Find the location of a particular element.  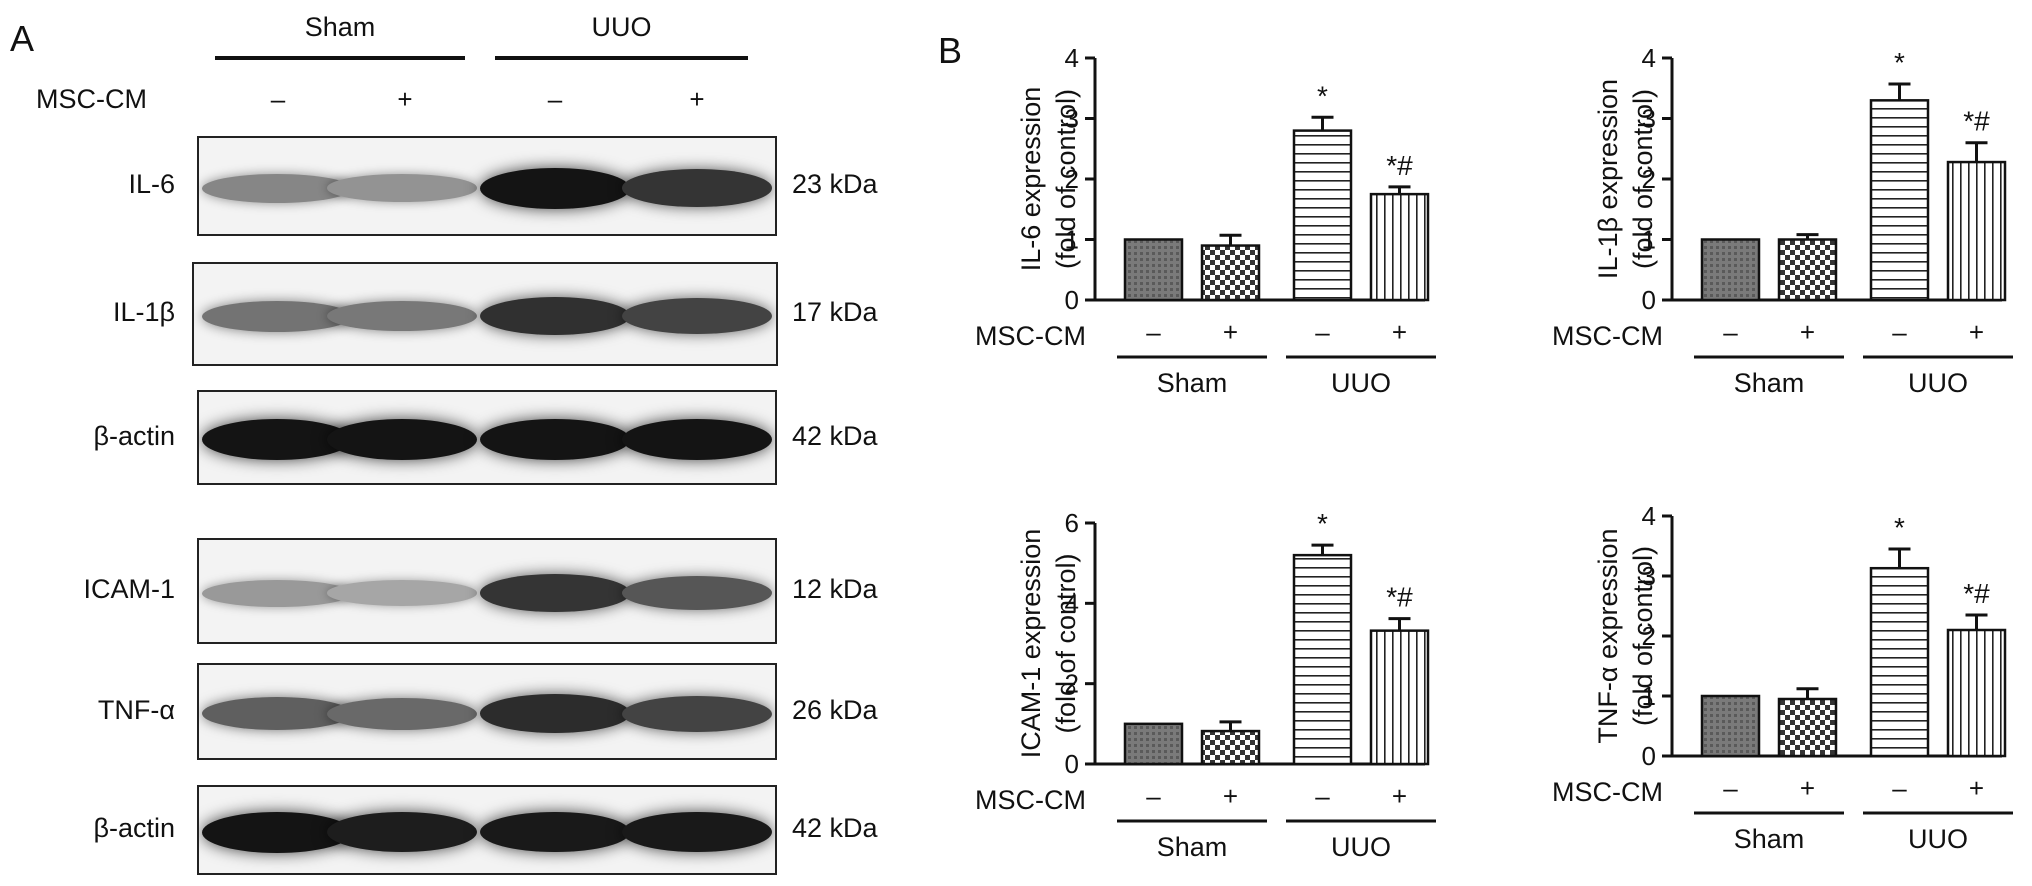

sign-a-2: + is located at coordinates (405, 99).